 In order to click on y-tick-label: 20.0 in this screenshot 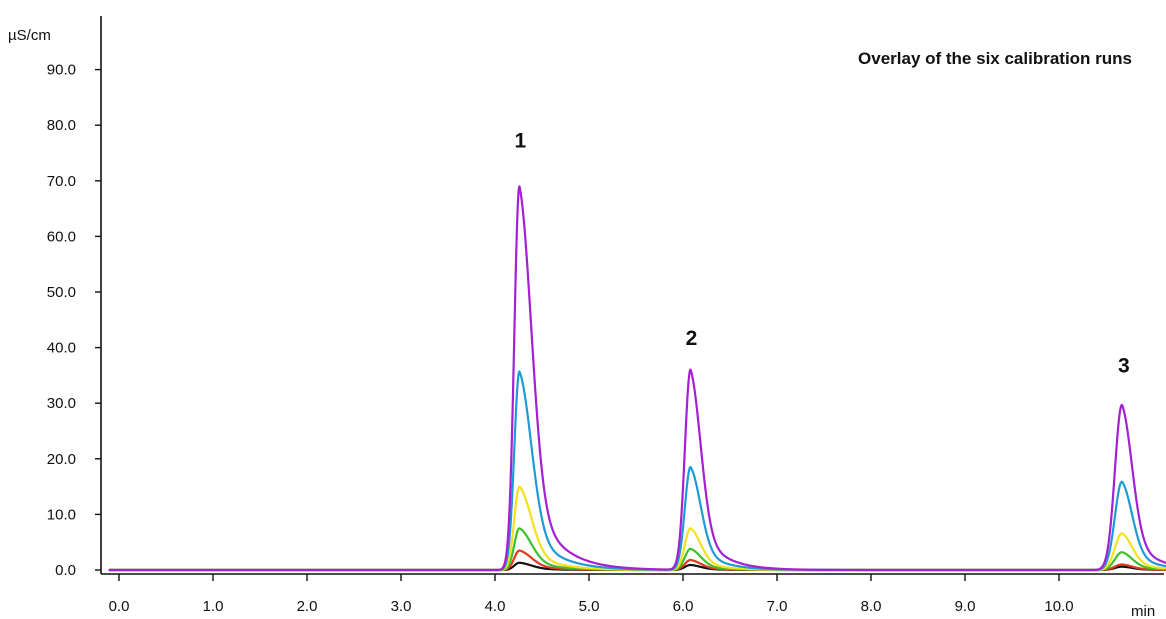, I will do `click(61, 459)`.